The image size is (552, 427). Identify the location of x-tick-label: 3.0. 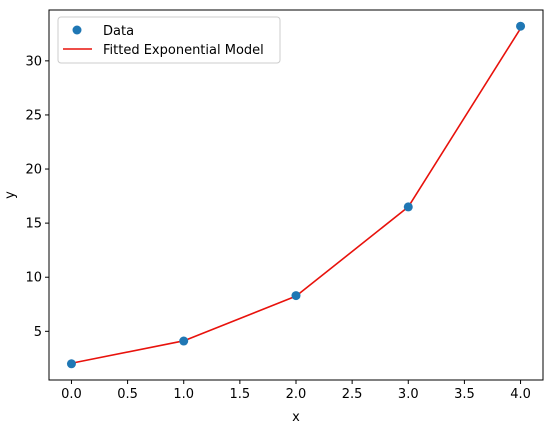
(408, 394).